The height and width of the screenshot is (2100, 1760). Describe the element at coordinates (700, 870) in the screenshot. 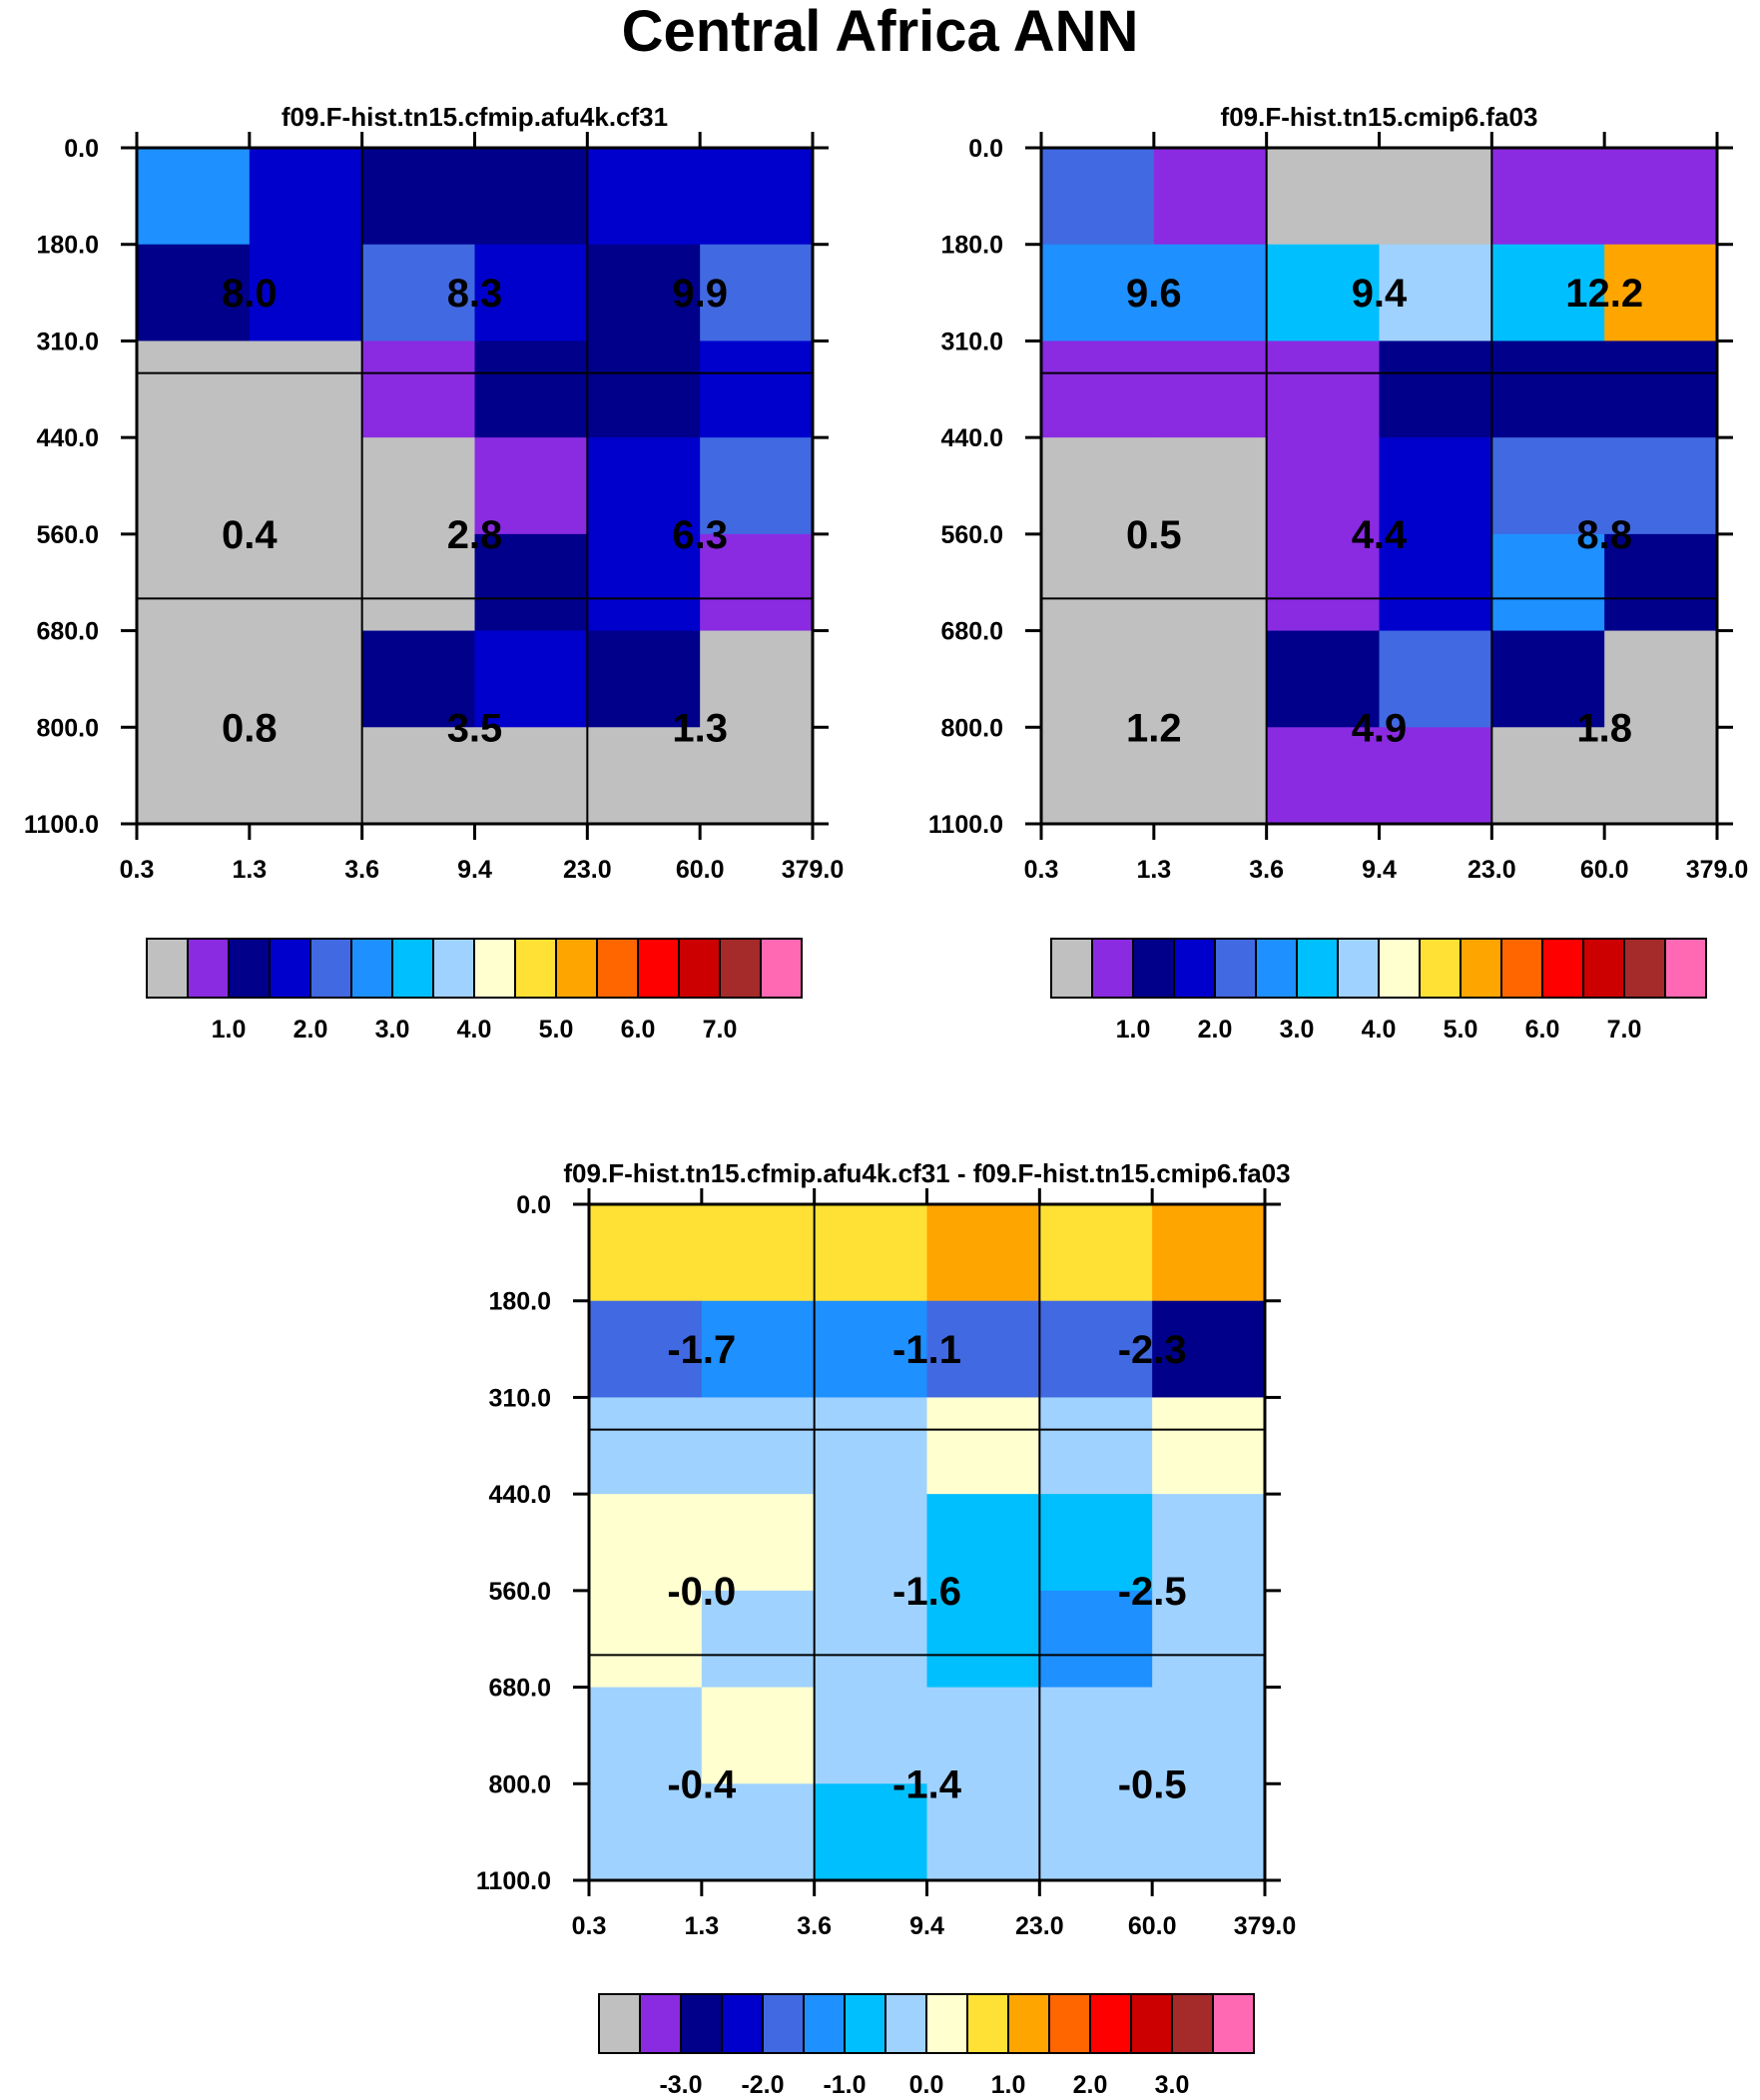

I see `x-tick-label: 60.0` at that location.